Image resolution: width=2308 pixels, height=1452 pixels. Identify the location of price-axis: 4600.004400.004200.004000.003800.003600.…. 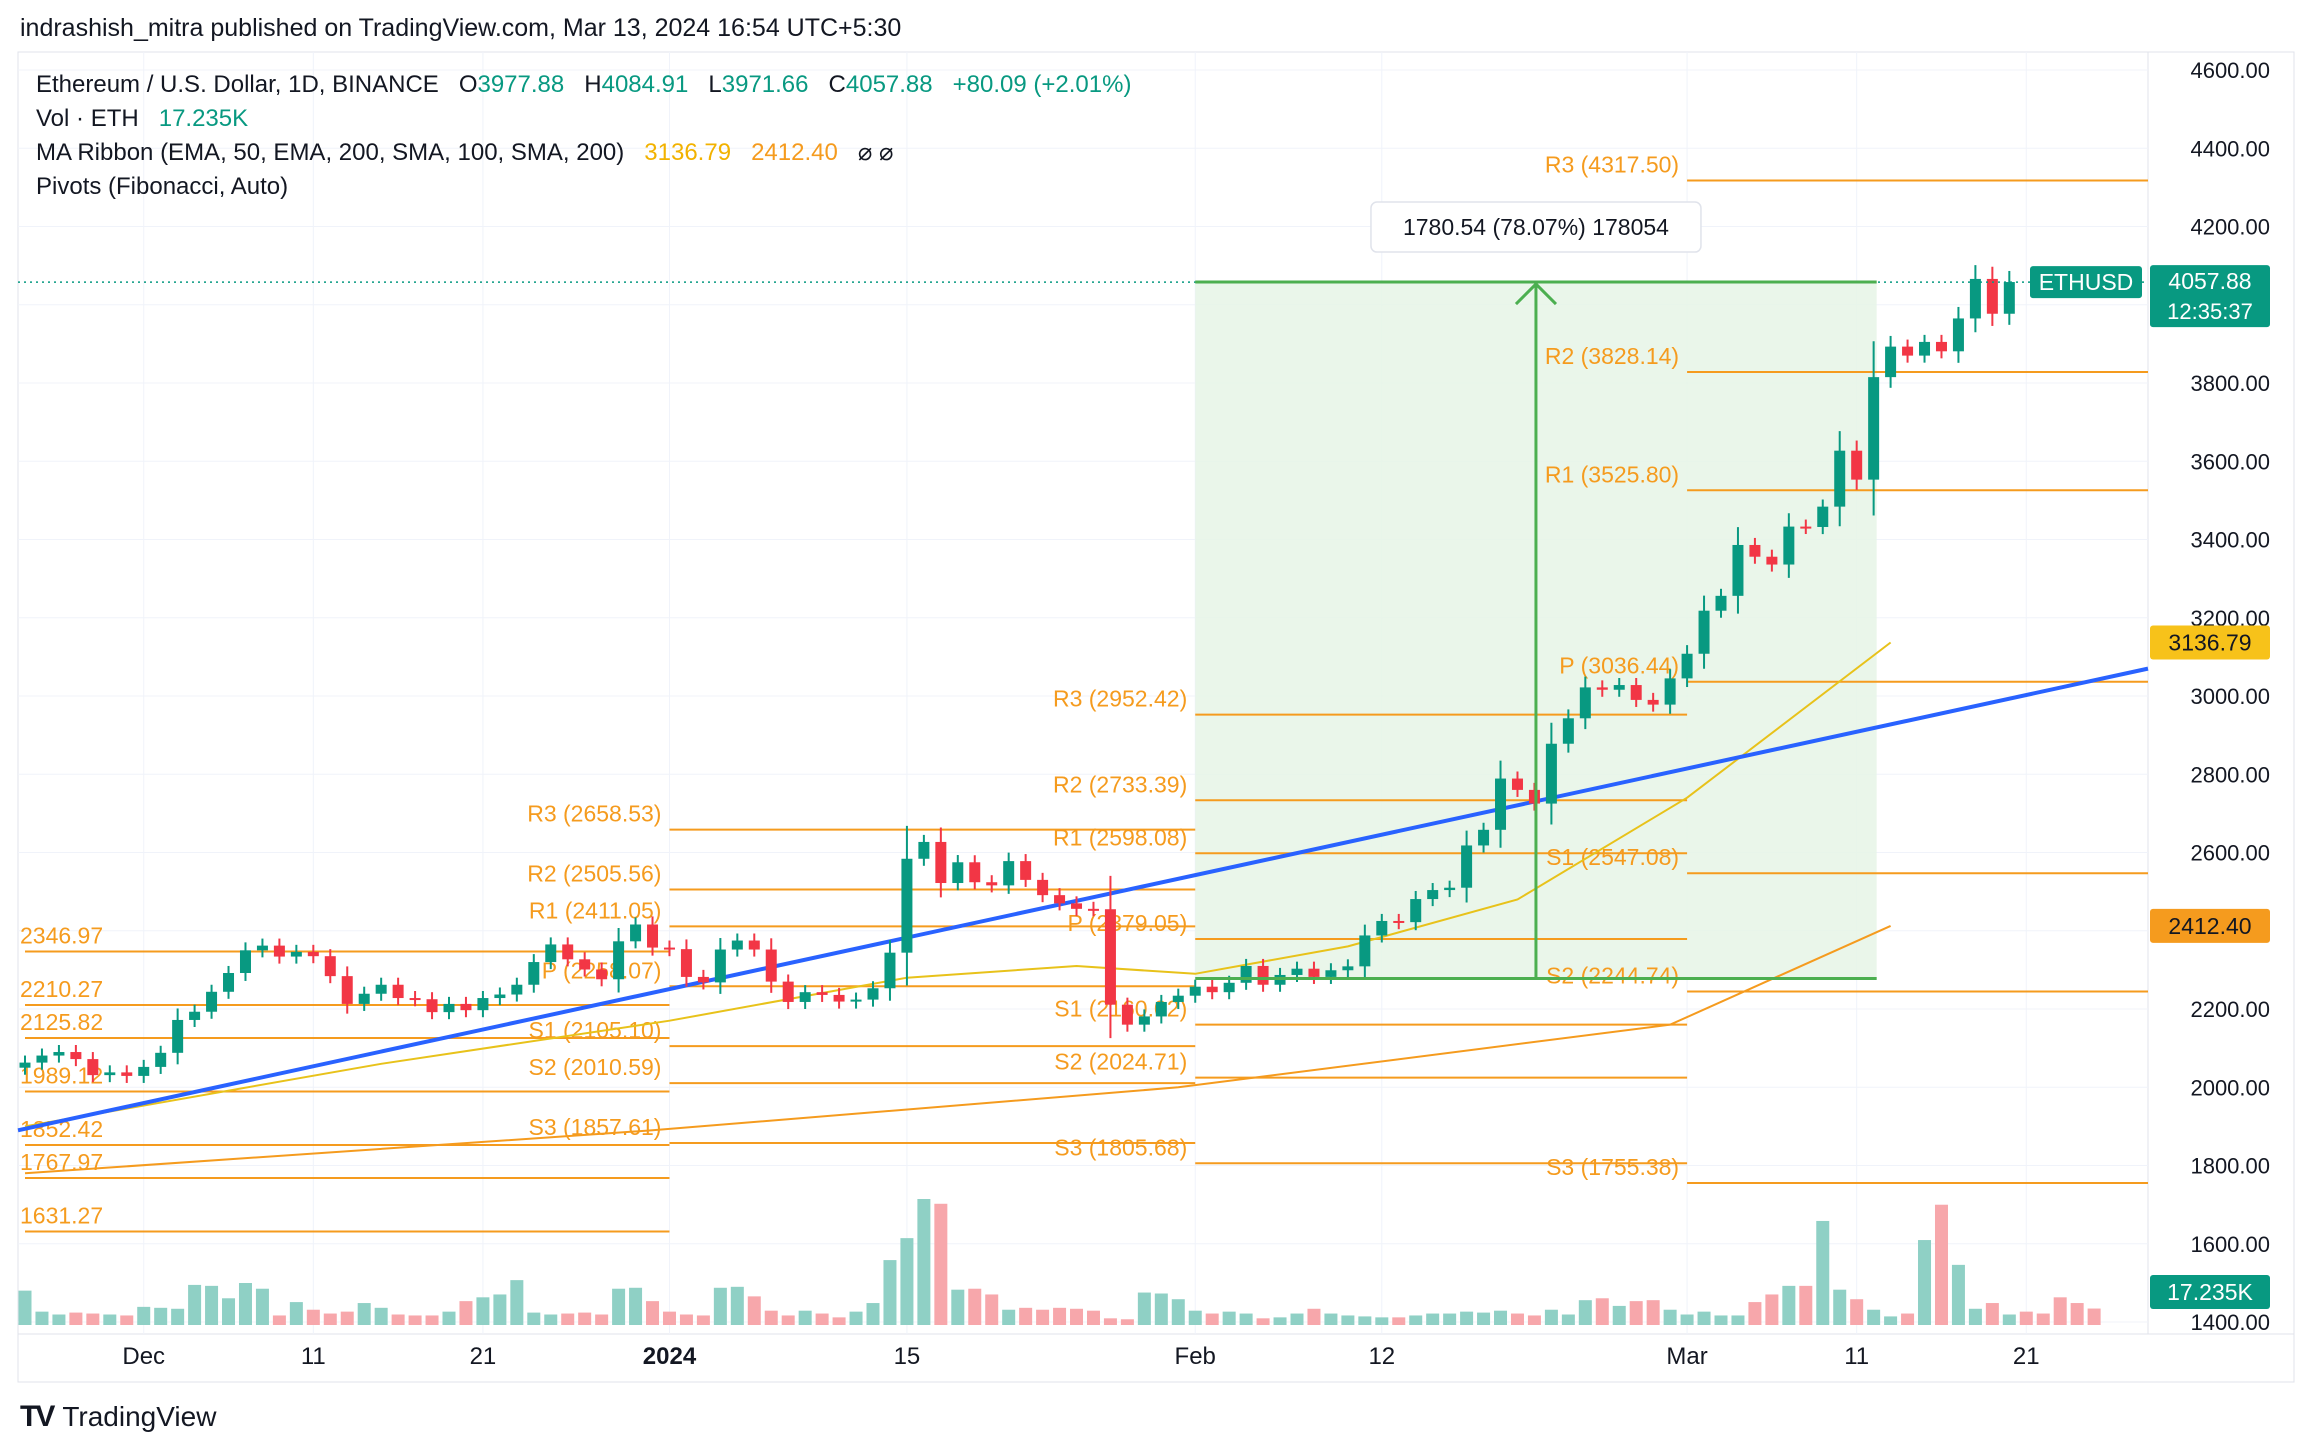
(2230, 696).